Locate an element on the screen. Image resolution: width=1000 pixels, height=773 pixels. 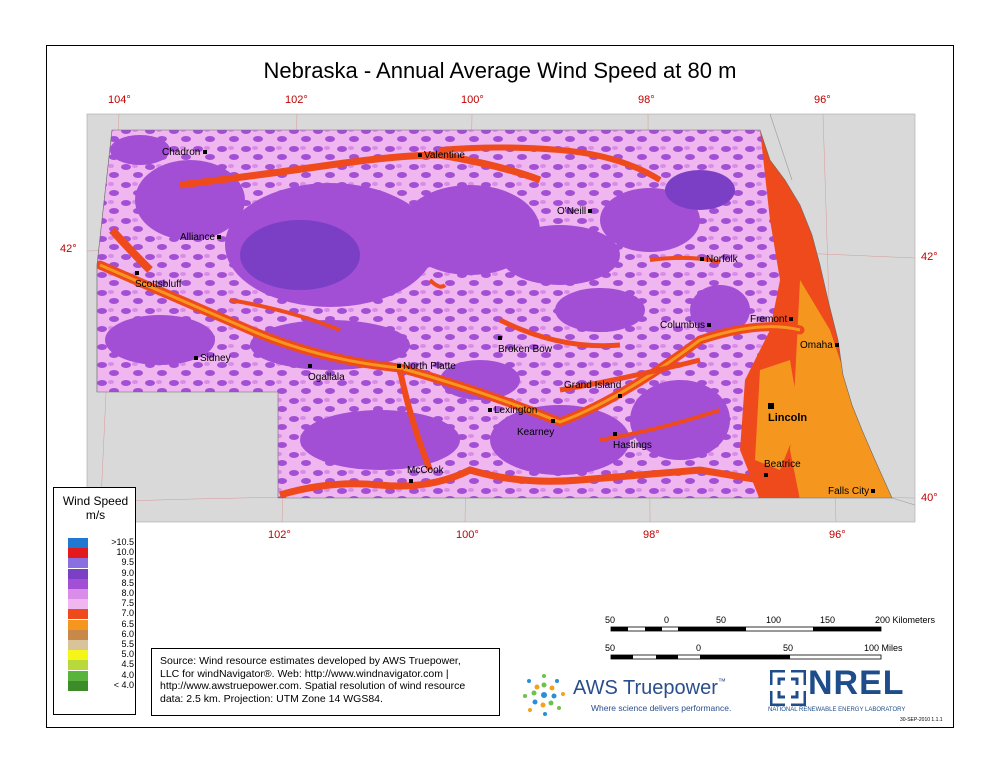
city-label: Valentine is located at coordinates (441, 155).